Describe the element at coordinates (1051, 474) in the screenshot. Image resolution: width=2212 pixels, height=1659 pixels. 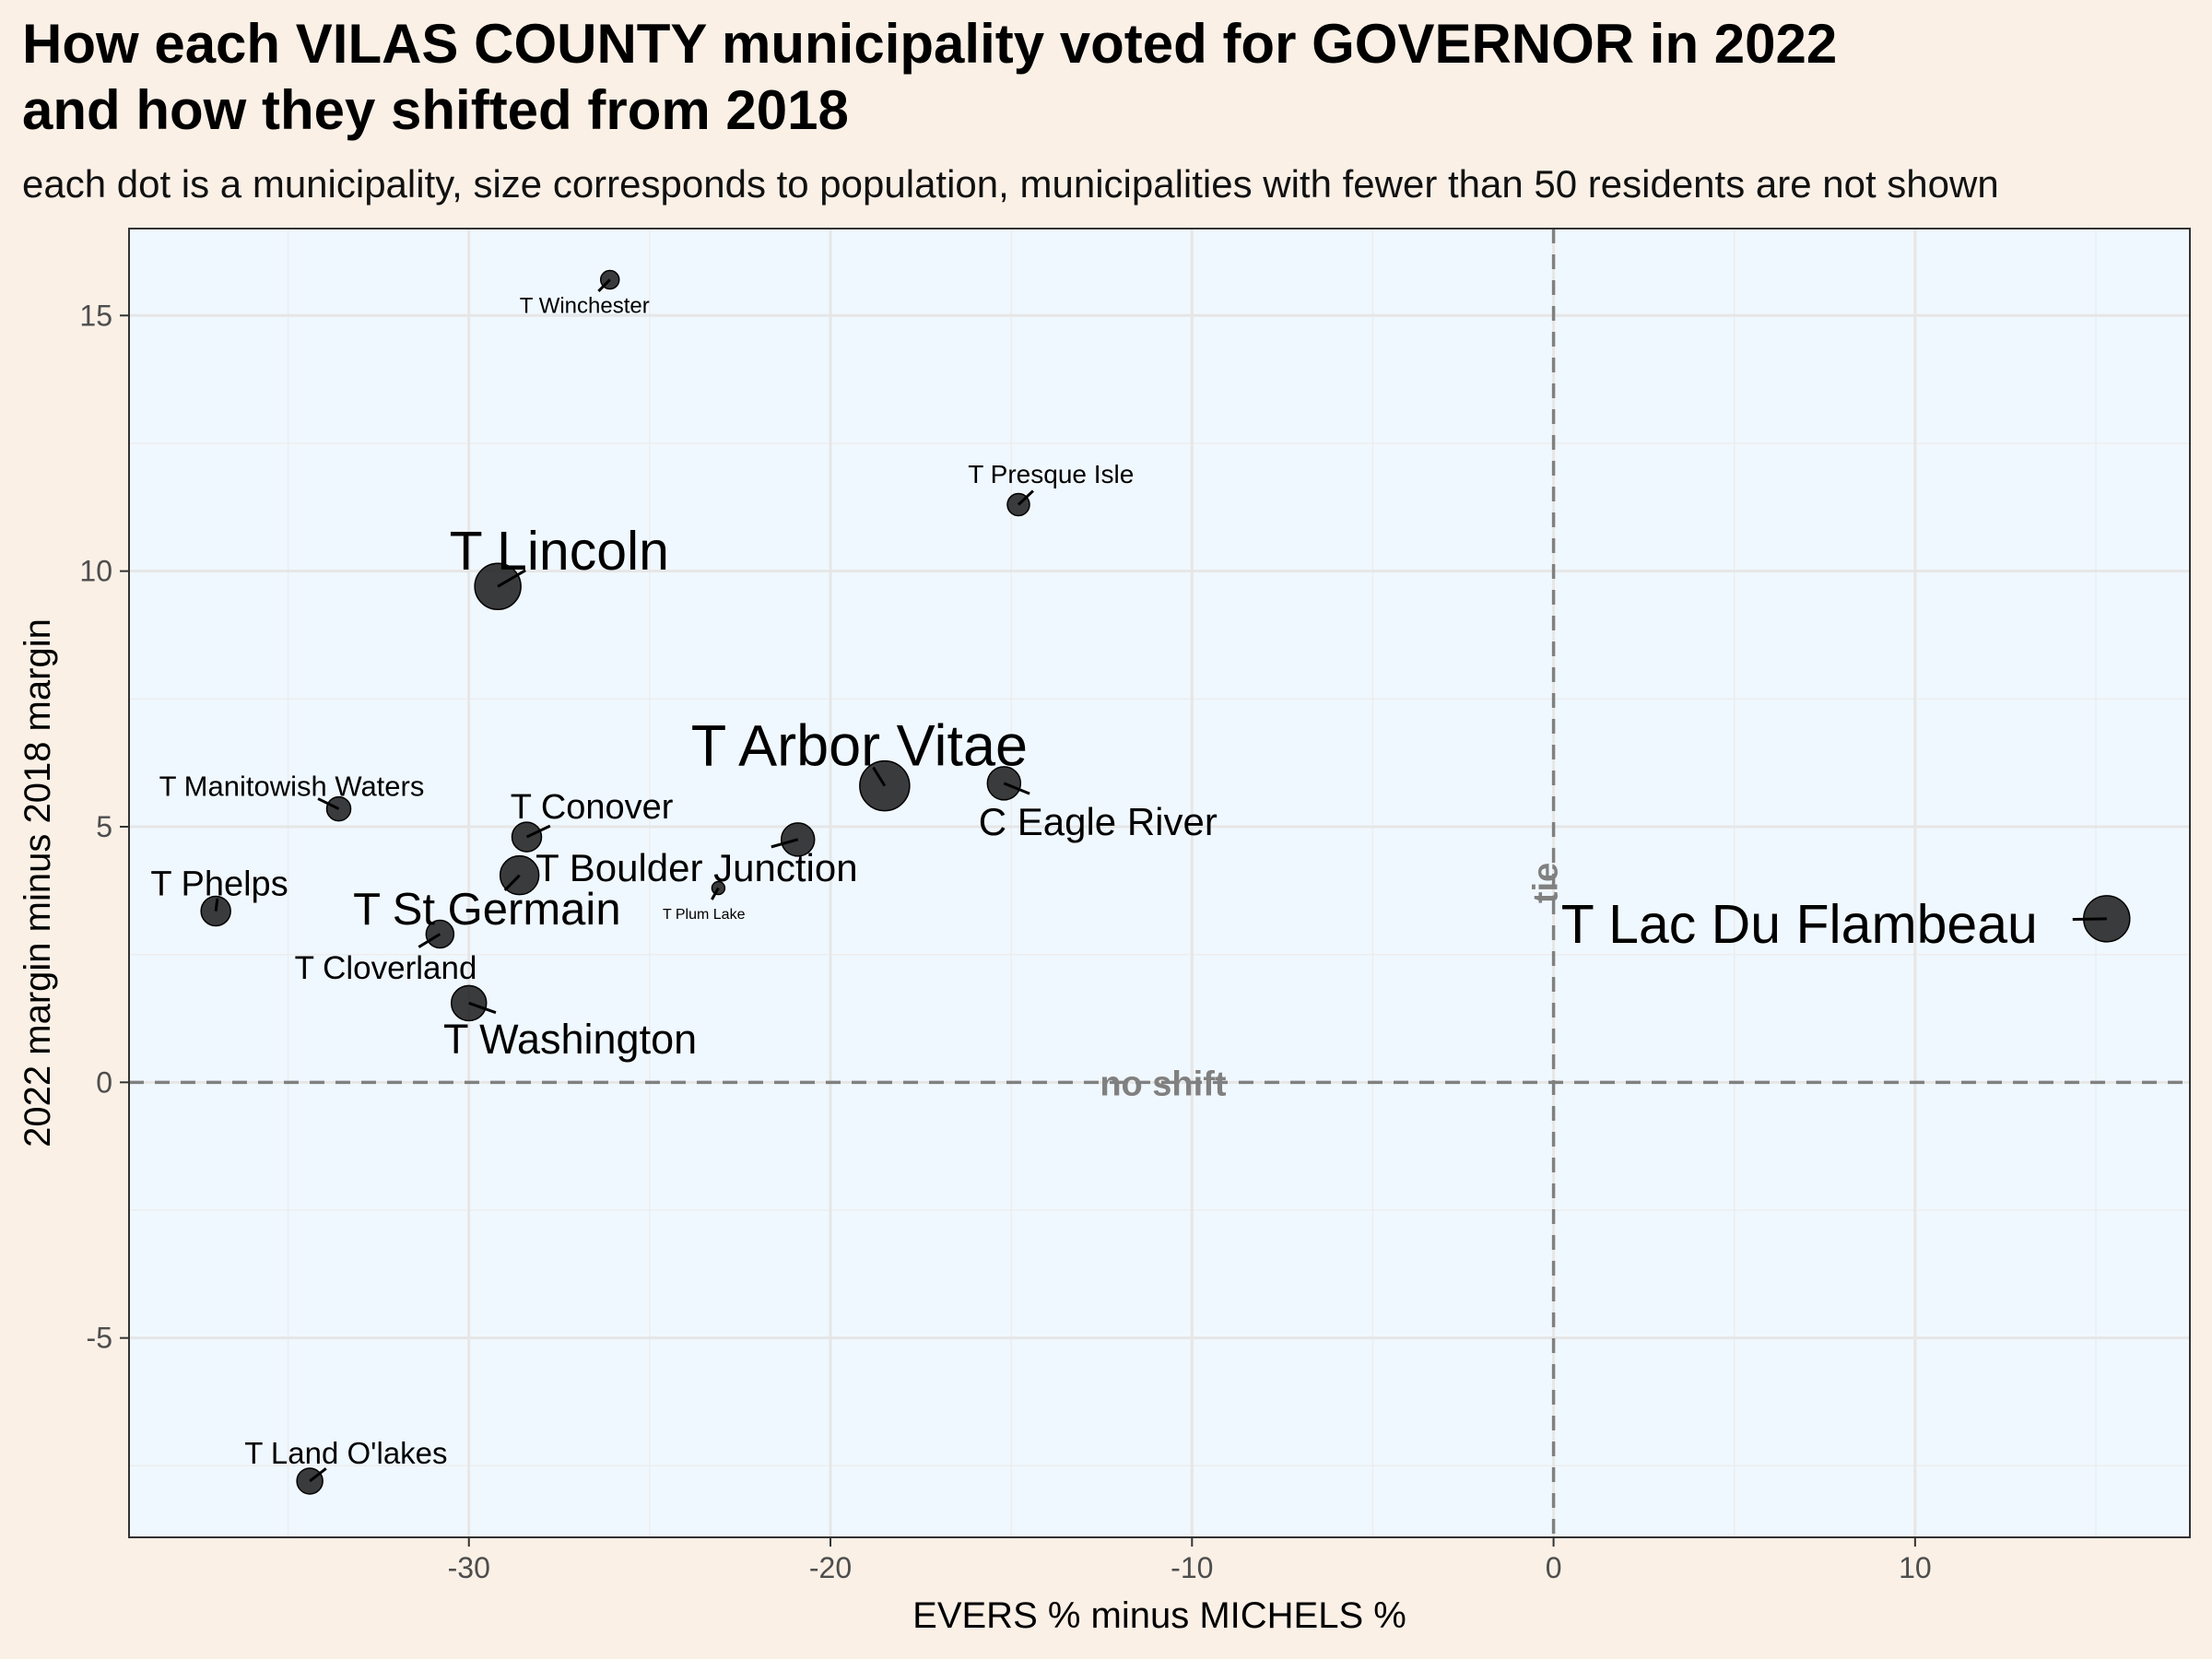
I see `point-label: T Presque Isle` at that location.